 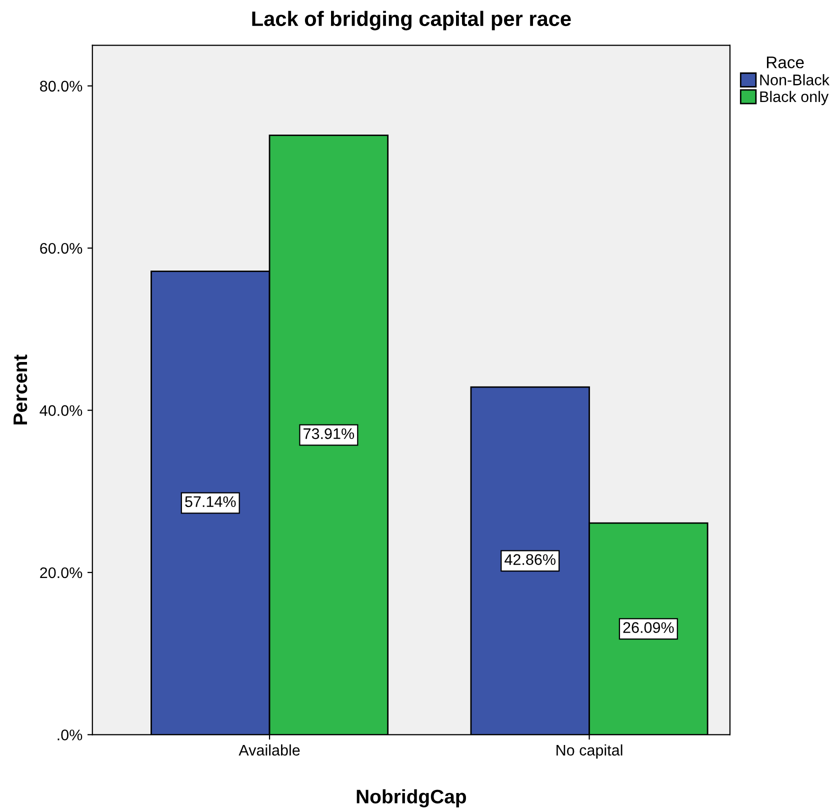 What do you see at coordinates (21, 389) in the screenshot?
I see `y-axis-title: Percent` at bounding box center [21, 389].